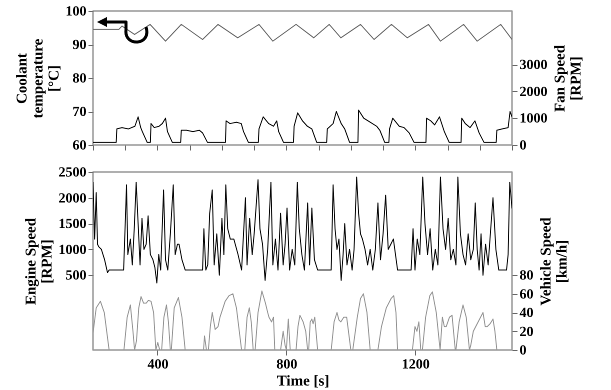 The width and height of the screenshot is (611, 390). Describe the element at coordinates (38, 78) in the screenshot. I see `y-axis-title: Coolant temperature [°C]` at that location.